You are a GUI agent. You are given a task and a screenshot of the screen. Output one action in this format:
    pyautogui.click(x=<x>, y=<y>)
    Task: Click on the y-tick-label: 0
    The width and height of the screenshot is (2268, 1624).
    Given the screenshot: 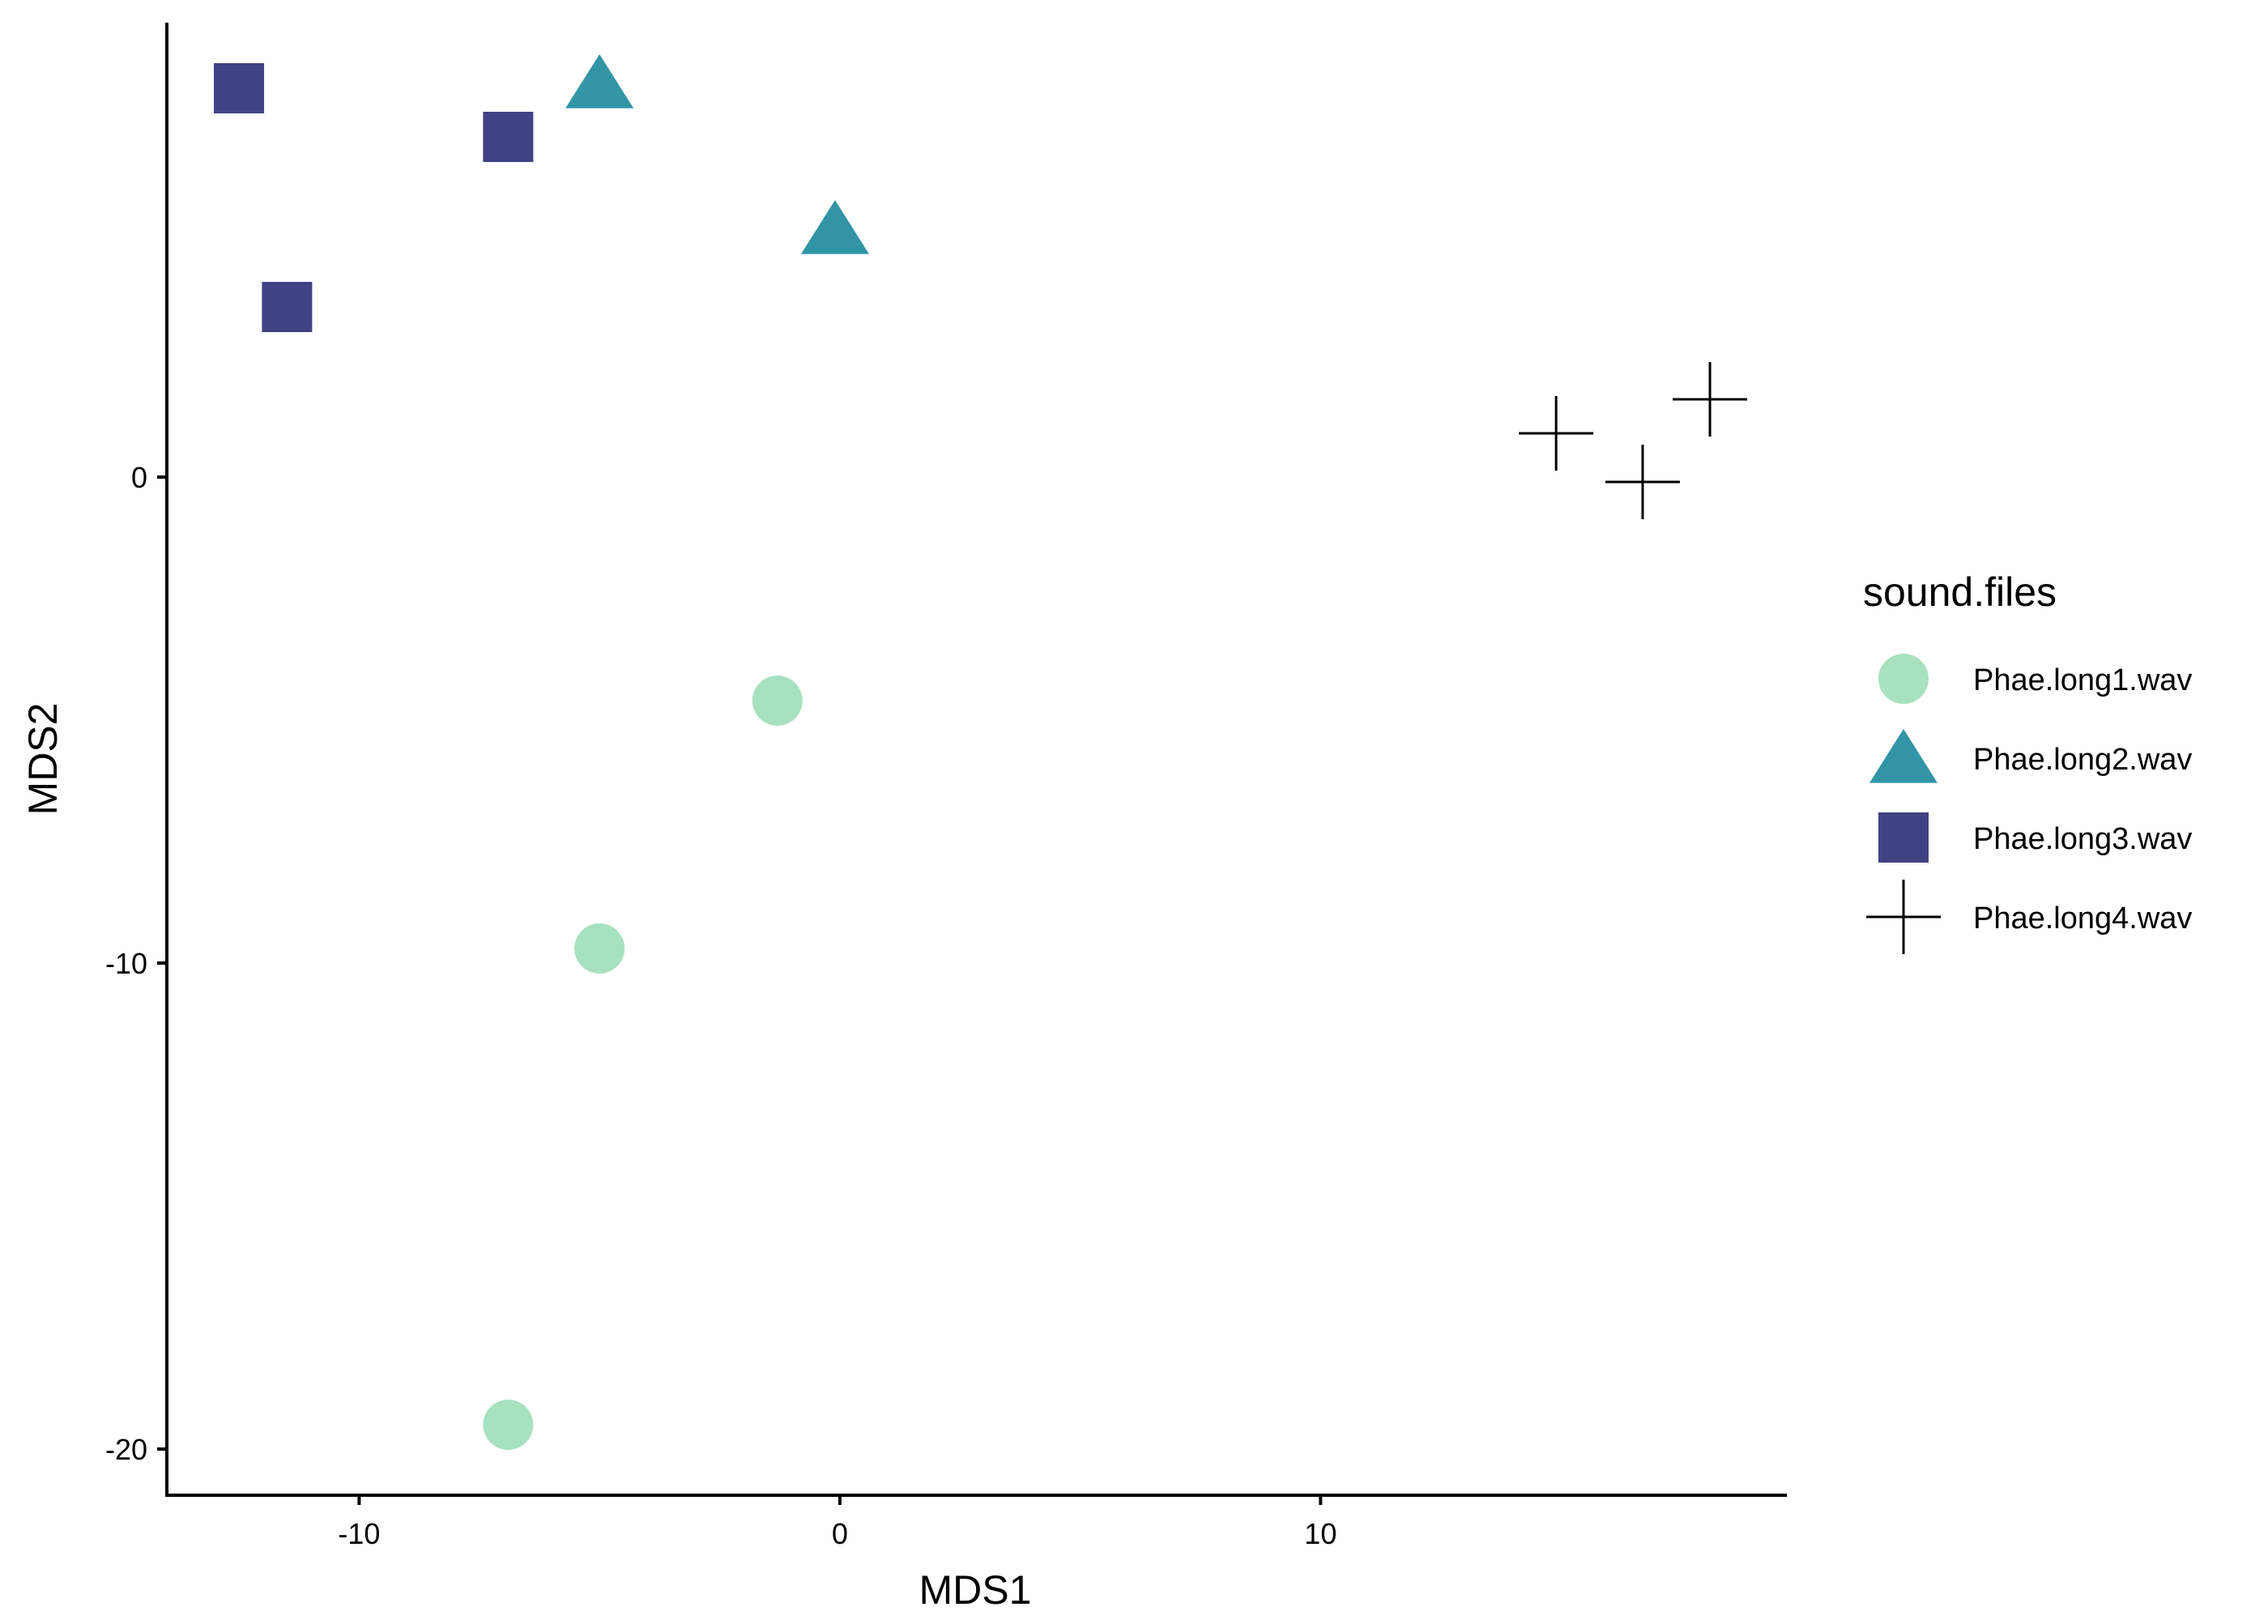 What is the action you would take?
    pyautogui.click(x=139, y=477)
    